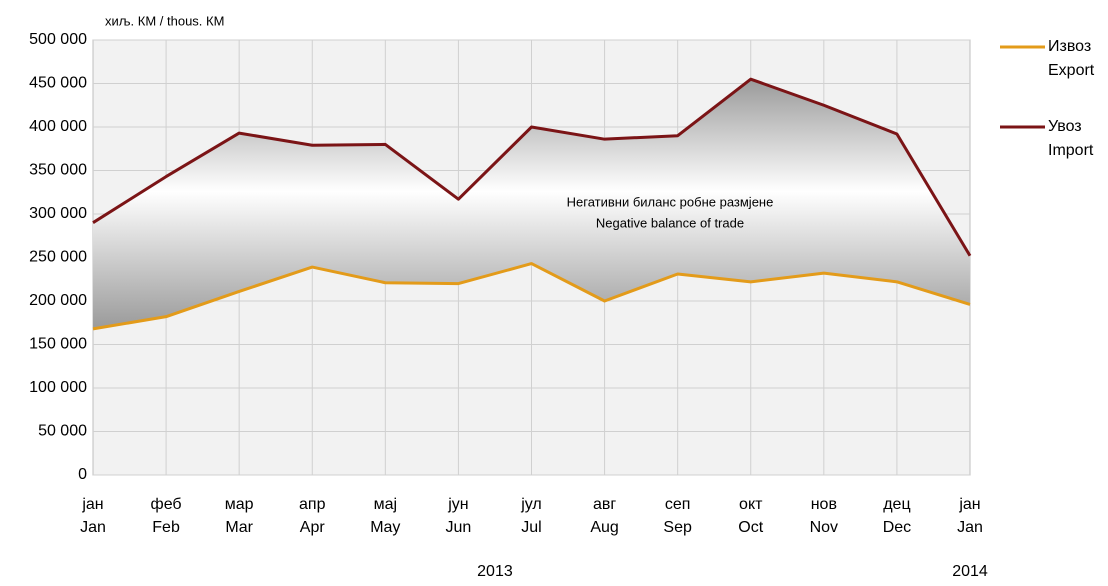 This screenshot has width=1108, height=586. Describe the element at coordinates (1071, 70) in the screenshot. I see `legend-label: Export` at that location.